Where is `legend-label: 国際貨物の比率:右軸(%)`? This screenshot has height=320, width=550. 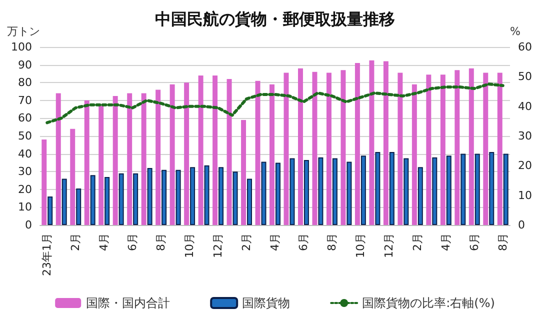 legend-label: 国際貨物の比率:右軸(%) is located at coordinates (428, 303).